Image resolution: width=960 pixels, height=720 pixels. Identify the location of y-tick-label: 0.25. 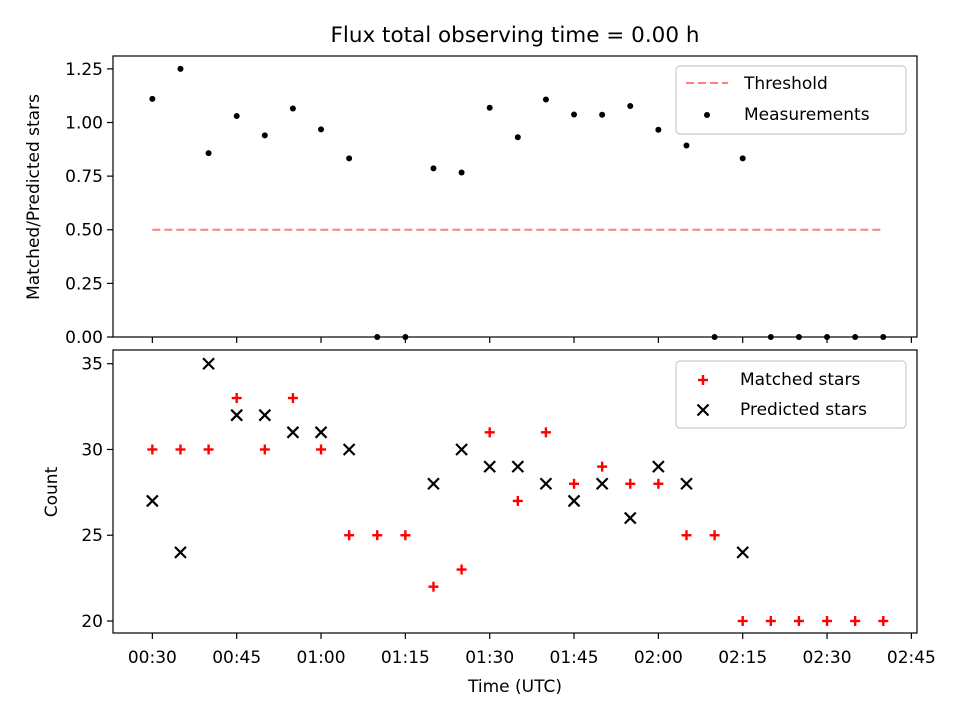
(84, 284).